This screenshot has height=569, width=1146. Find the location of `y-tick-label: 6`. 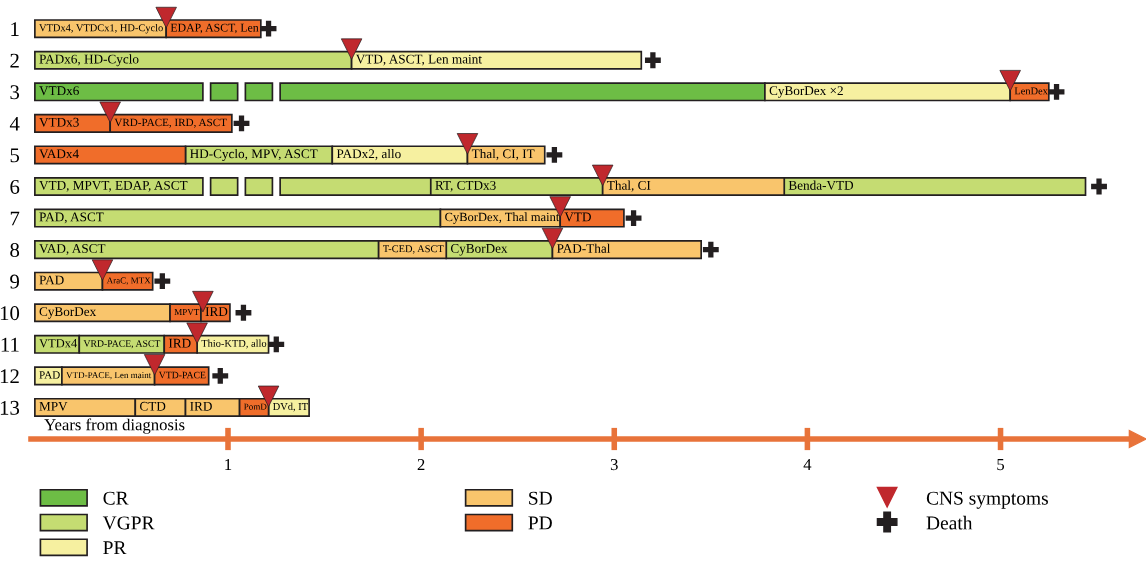

y-tick-label: 6 is located at coordinates (15, 186).